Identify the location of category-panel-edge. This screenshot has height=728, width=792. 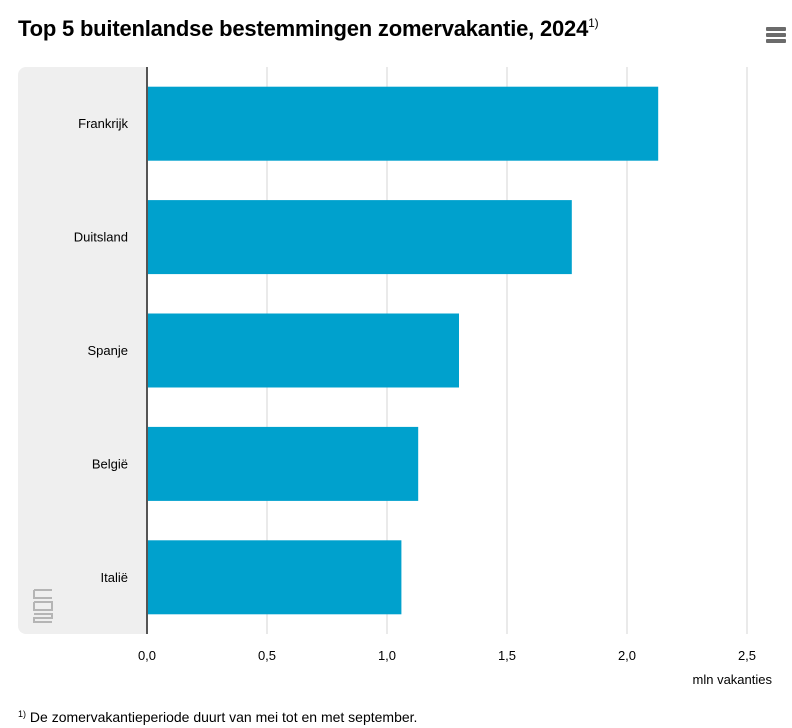
(142, 350).